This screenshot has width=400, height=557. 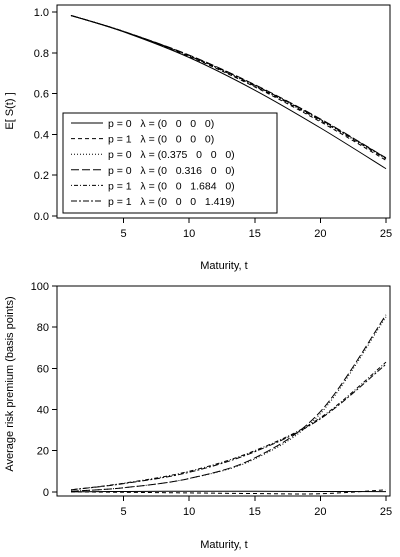 What do you see at coordinates (189, 512) in the screenshot?
I see `risk-premium-x-tick-label: 10` at bounding box center [189, 512].